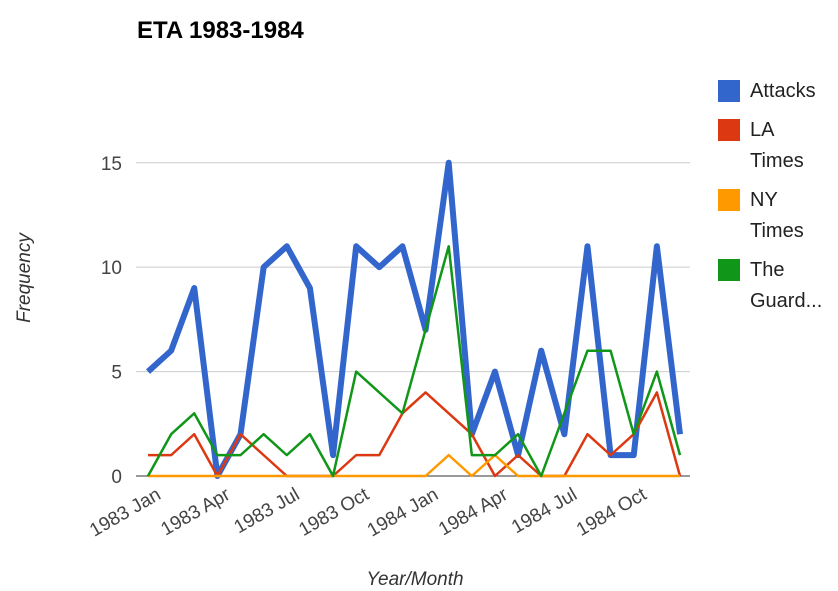 This screenshot has width=838, height=591. I want to click on legend-item: Attacks, so click(775, 91).